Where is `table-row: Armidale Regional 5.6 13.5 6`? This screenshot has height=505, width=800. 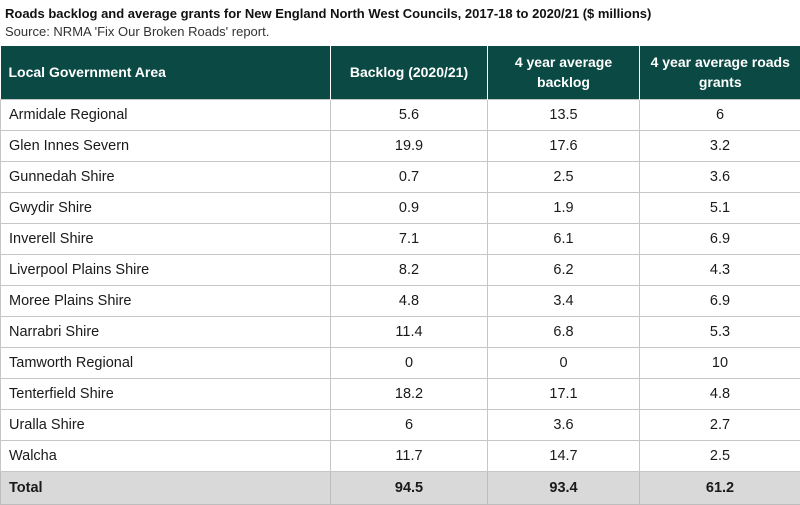
table-row: Armidale Regional 5.6 13.5 6 is located at coordinates (400, 114).